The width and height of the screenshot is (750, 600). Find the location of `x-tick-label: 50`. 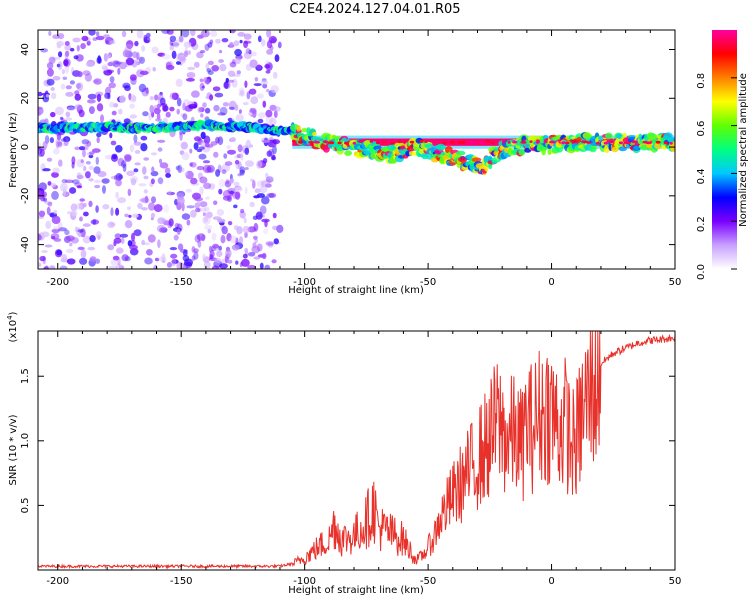

x-tick-label: 50 is located at coordinates (675, 282).